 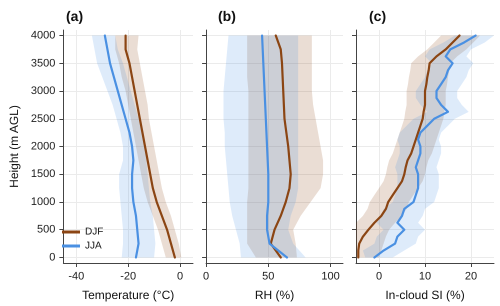 I want to click on chart-title: (b), so click(x=227, y=16).